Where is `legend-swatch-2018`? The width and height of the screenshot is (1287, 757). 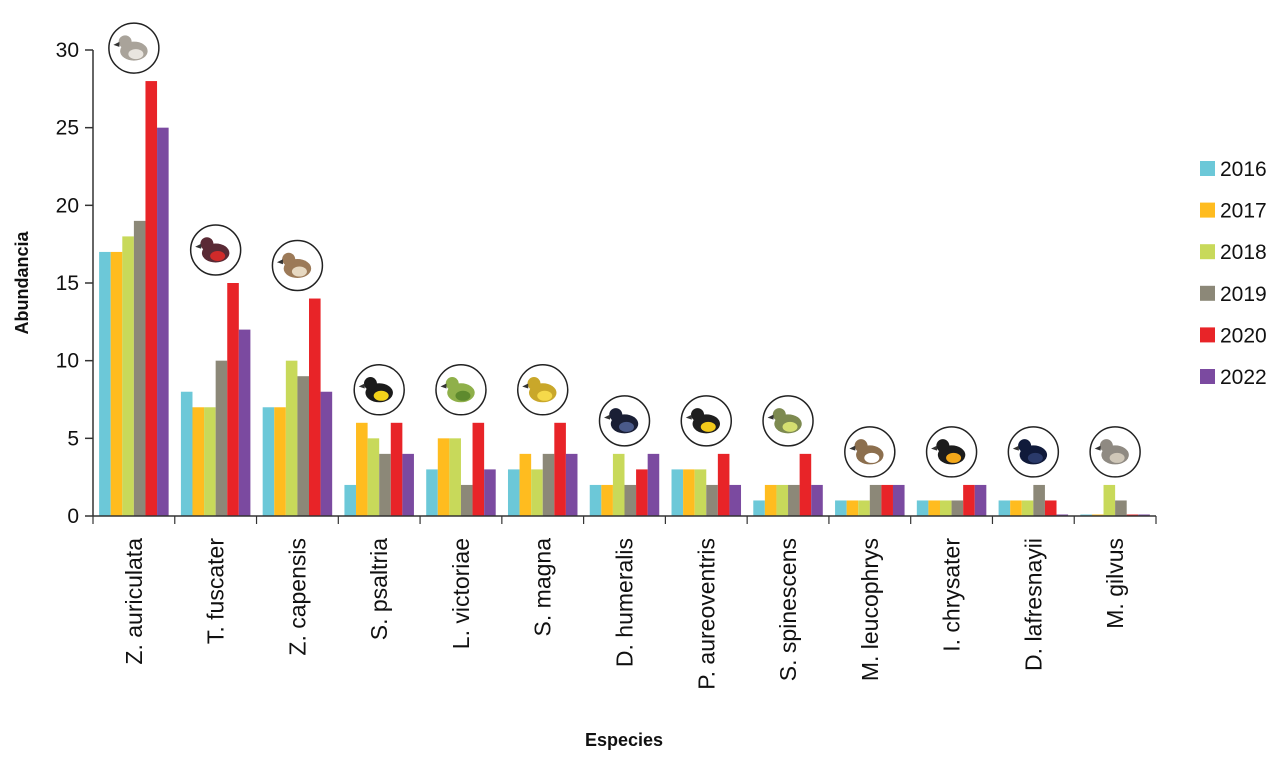
legend-swatch-2018 is located at coordinates (1207, 252).